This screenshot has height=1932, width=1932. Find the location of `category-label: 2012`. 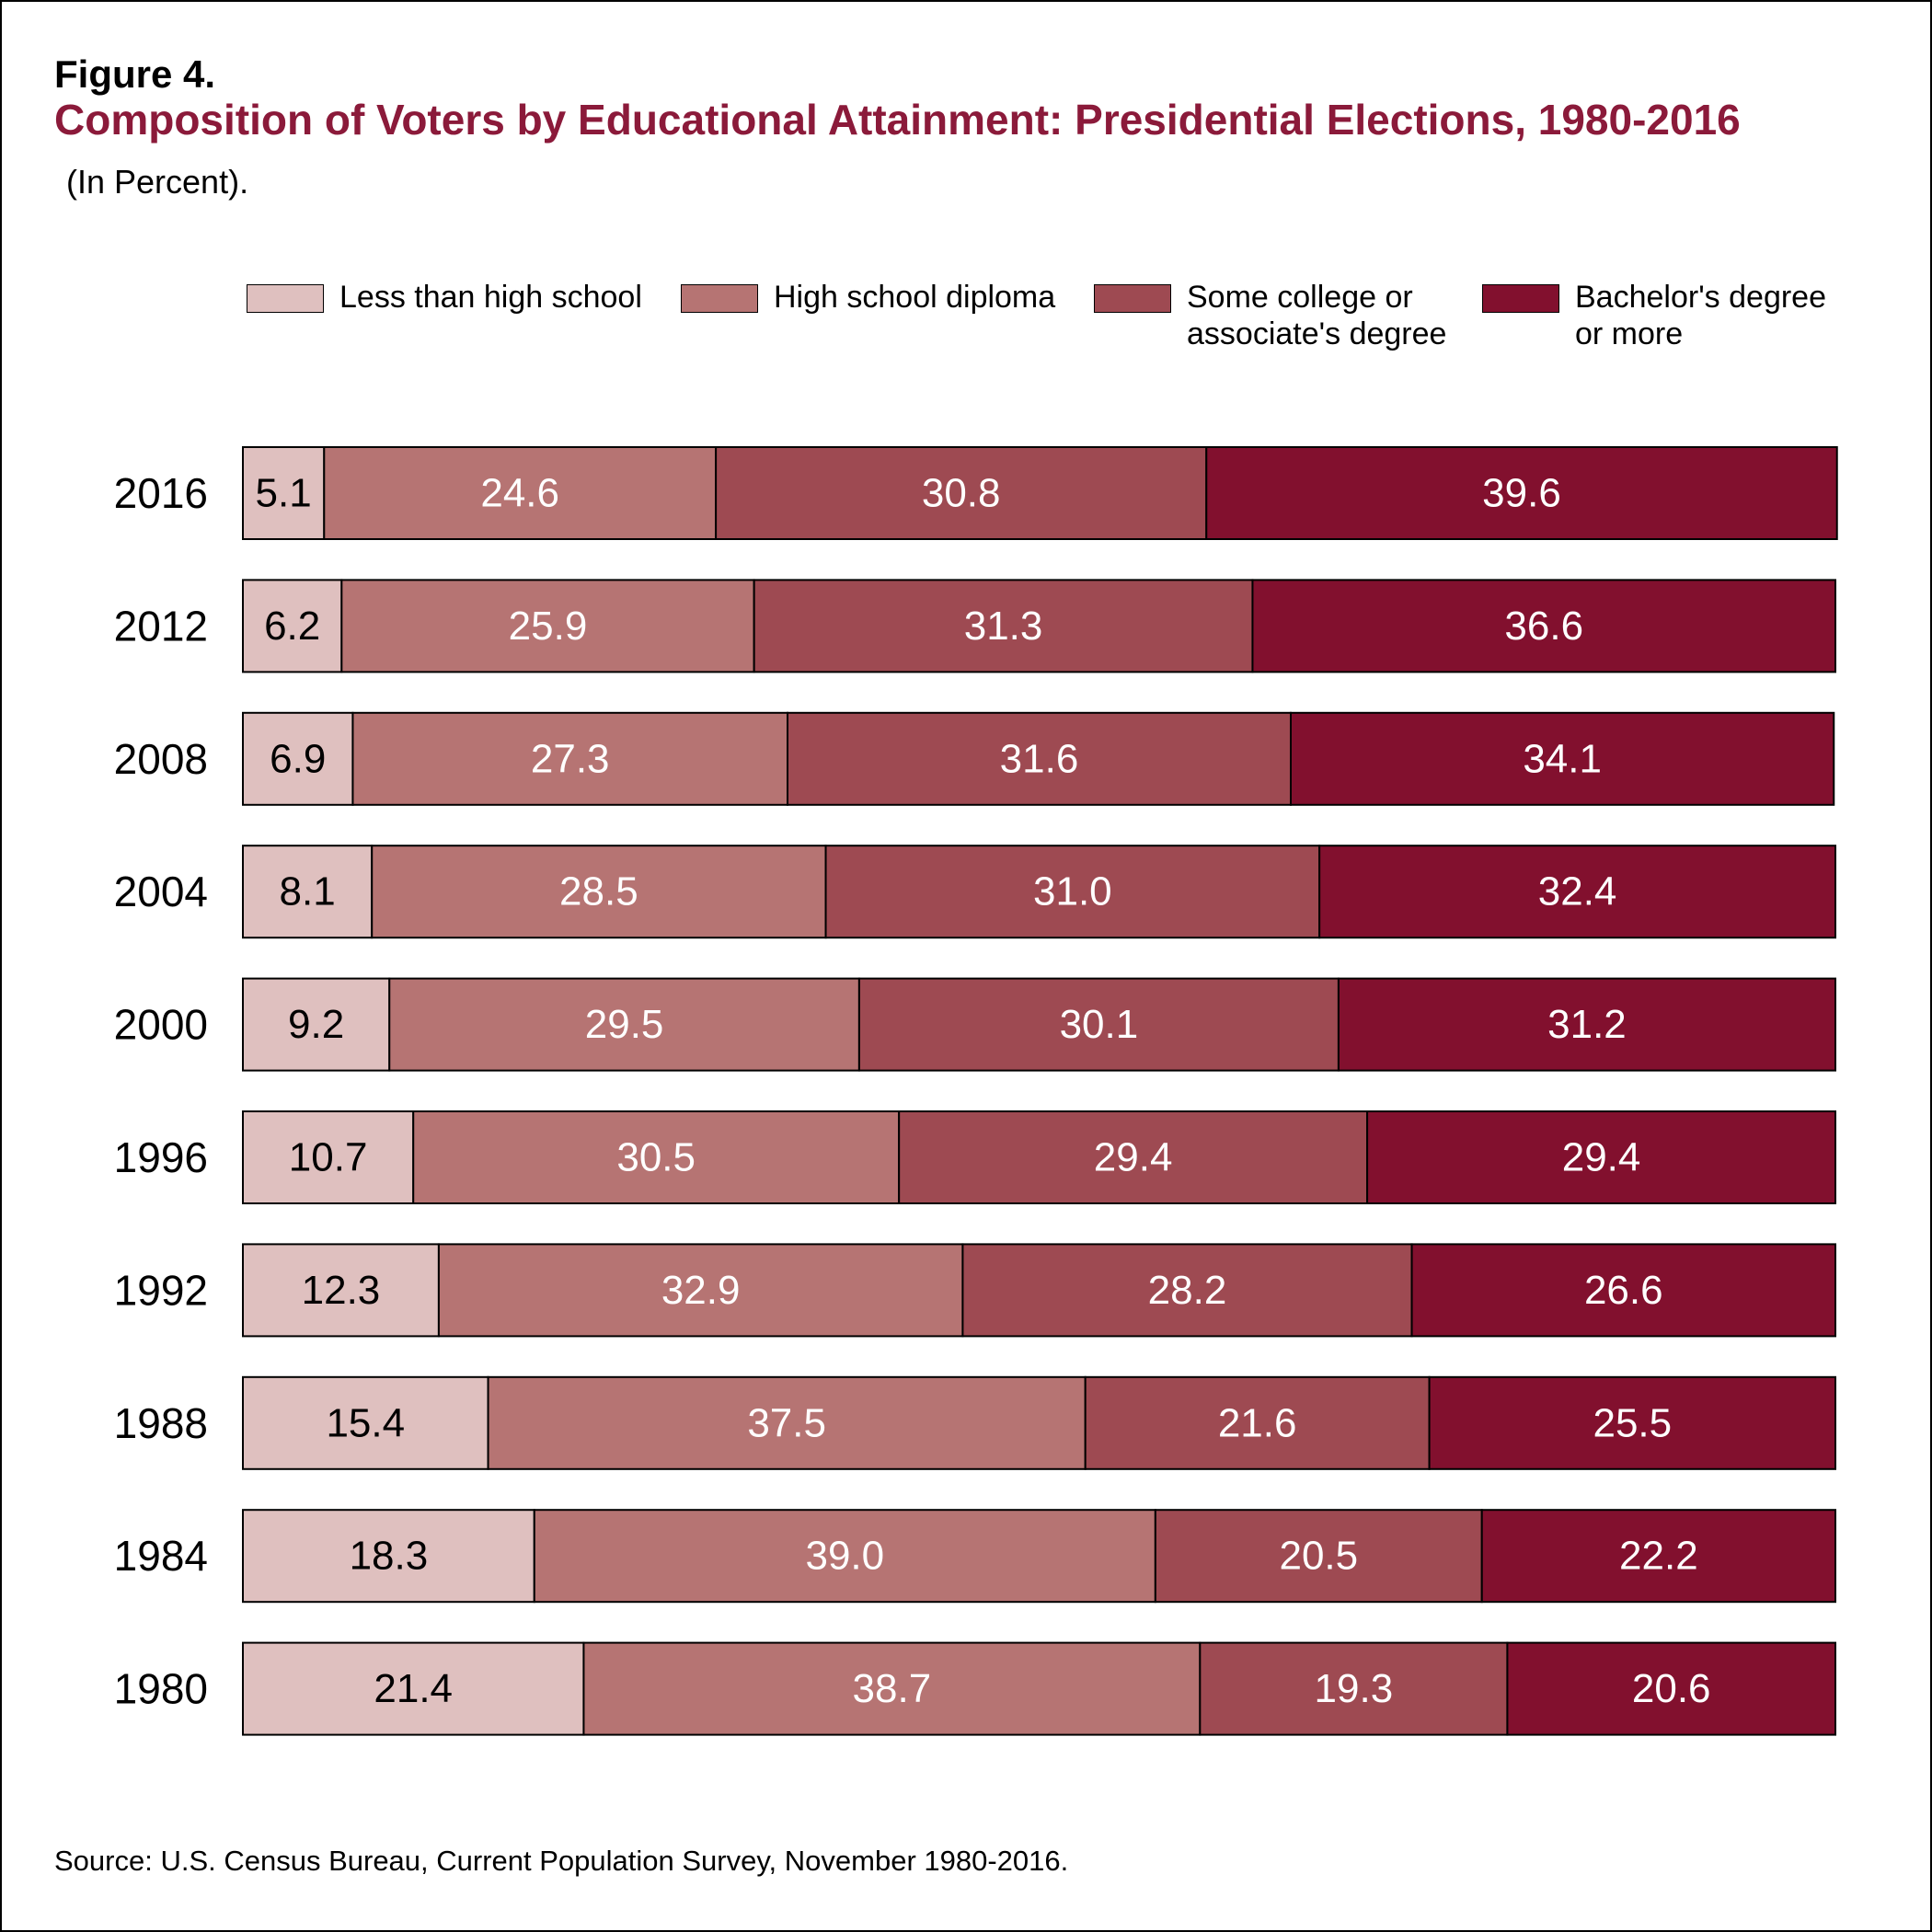

category-label: 2012 is located at coordinates (161, 626).